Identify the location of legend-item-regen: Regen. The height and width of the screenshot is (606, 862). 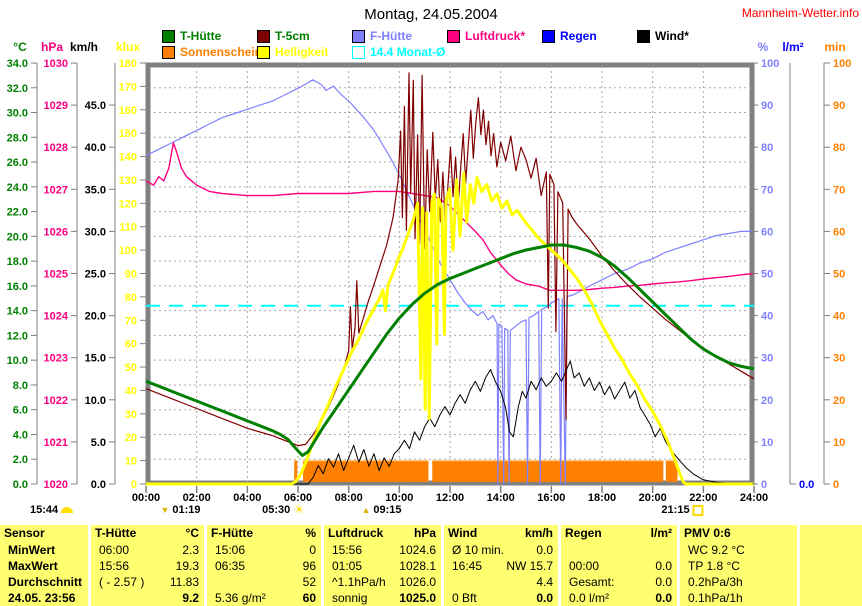
(569, 36).